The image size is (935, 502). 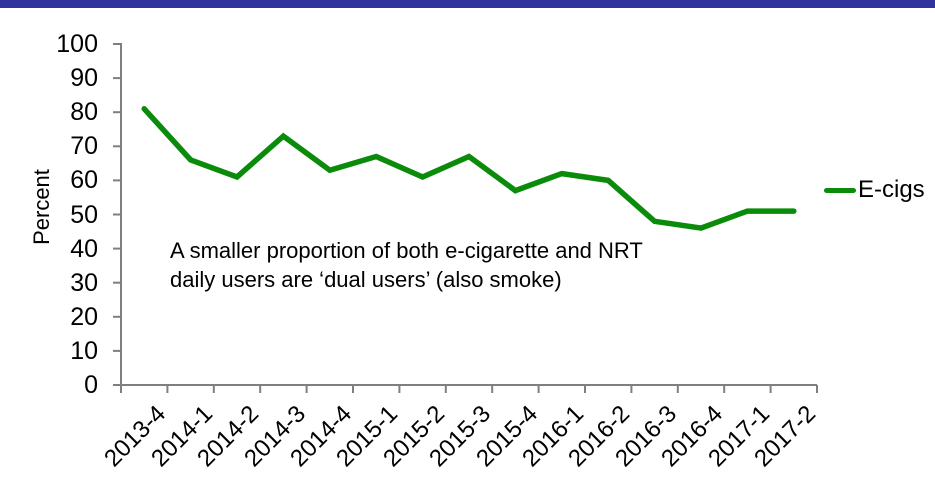 I want to click on y-axis-tick-label: 50, so click(x=84, y=214).